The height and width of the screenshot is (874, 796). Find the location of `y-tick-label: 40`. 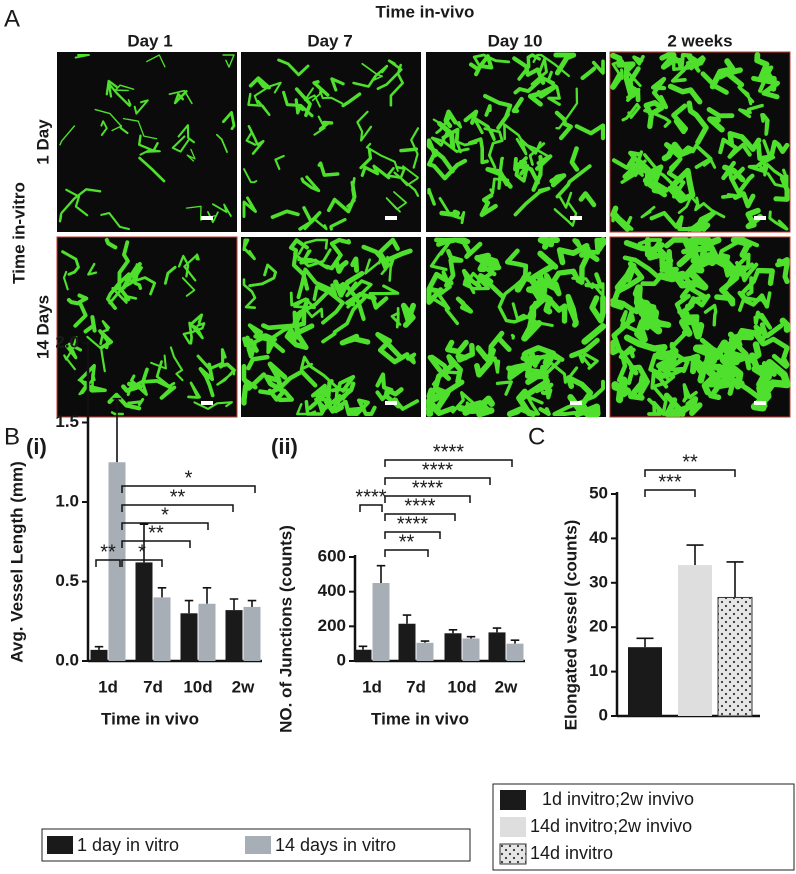

y-tick-label: 40 is located at coordinates (598, 537).